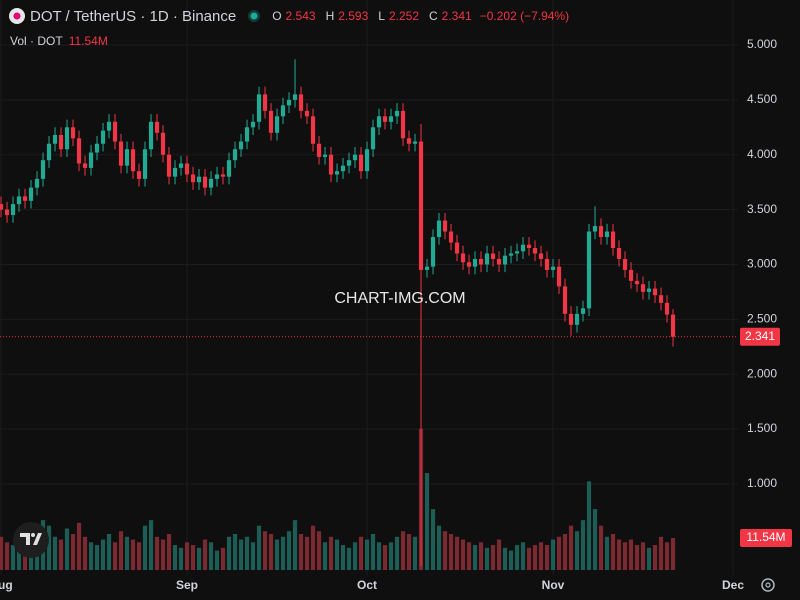  What do you see at coordinates (762, 318) in the screenshot?
I see `y-tick-label: 2.500` at bounding box center [762, 318].